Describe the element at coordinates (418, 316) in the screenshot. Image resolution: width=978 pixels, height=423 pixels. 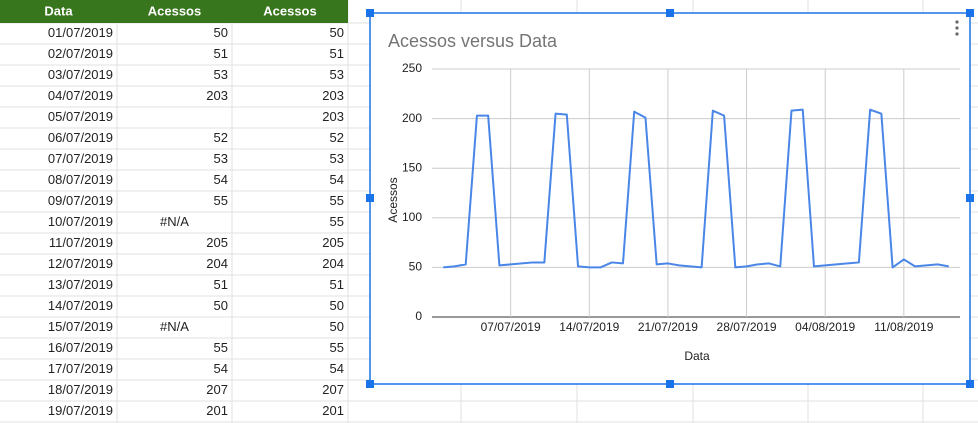
I see `y-tick-label: 0` at that location.